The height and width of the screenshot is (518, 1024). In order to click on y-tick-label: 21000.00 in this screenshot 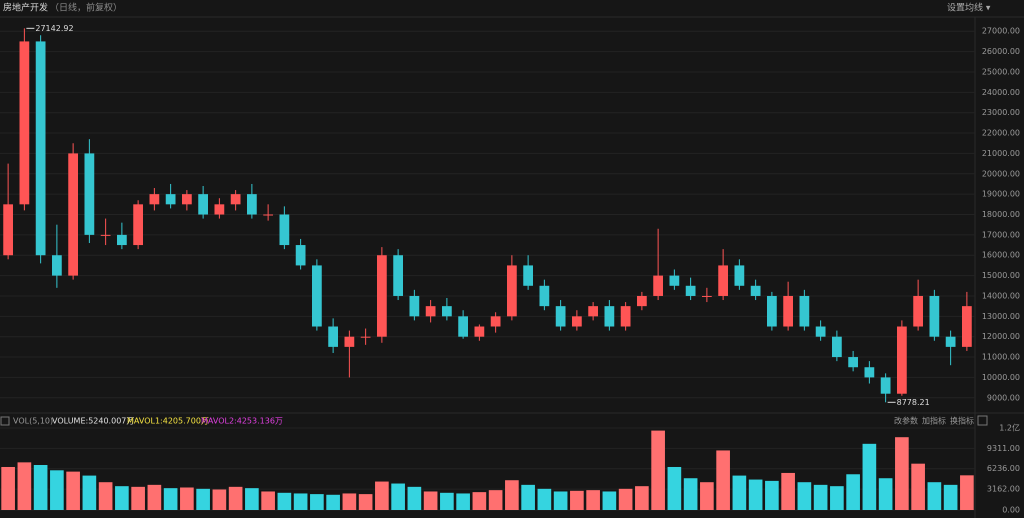, I will do `click(1001, 153)`.